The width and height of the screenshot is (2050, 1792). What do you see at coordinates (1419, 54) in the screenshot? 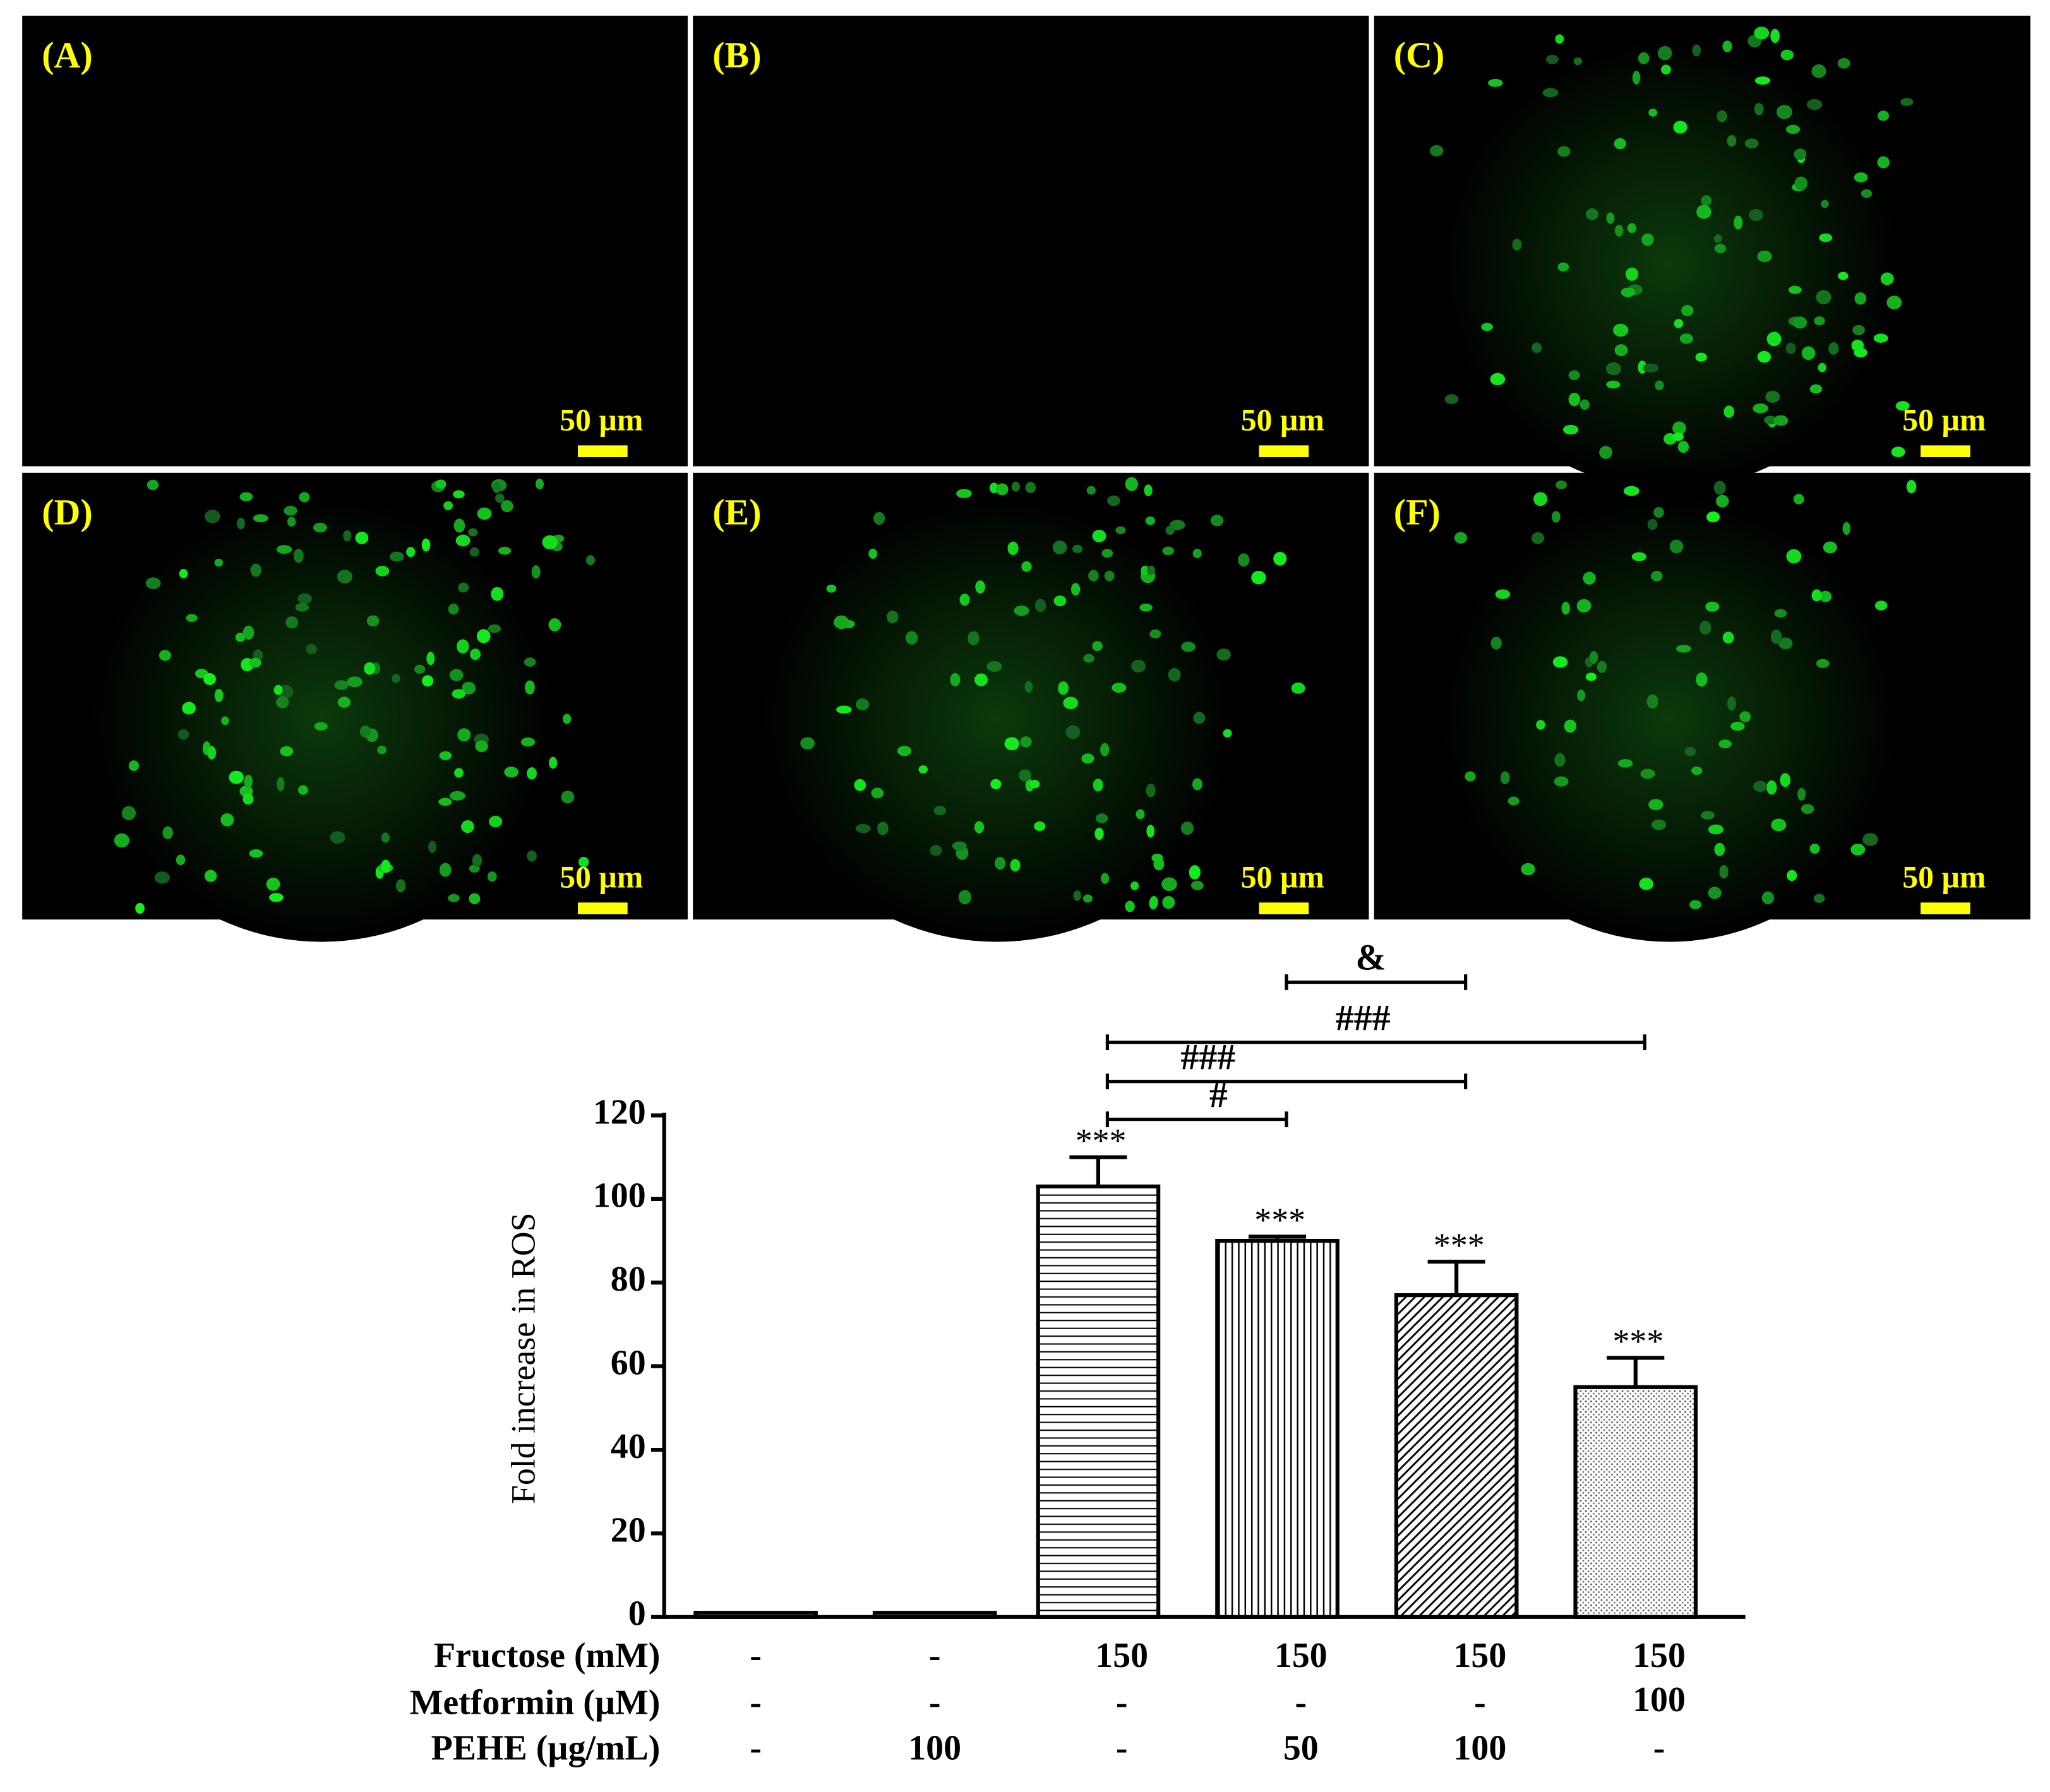
I see `panel-label: (C)` at bounding box center [1419, 54].